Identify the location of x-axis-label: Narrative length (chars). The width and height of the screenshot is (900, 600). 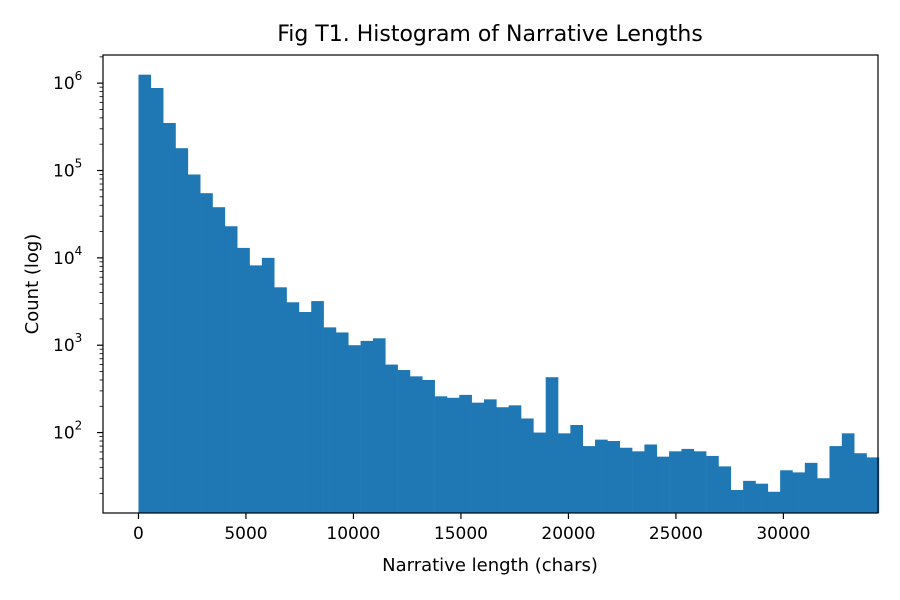
(490, 565).